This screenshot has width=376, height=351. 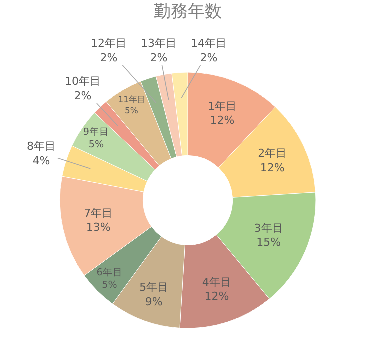 What do you see at coordinates (132, 99) in the screenshot?
I see `slice-label: 11年目` at bounding box center [132, 99].